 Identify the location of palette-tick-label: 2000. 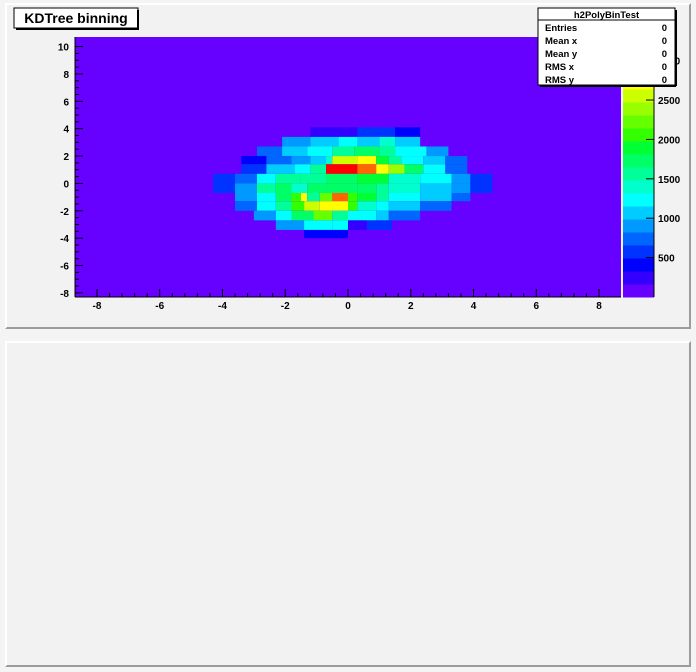
(669, 140).